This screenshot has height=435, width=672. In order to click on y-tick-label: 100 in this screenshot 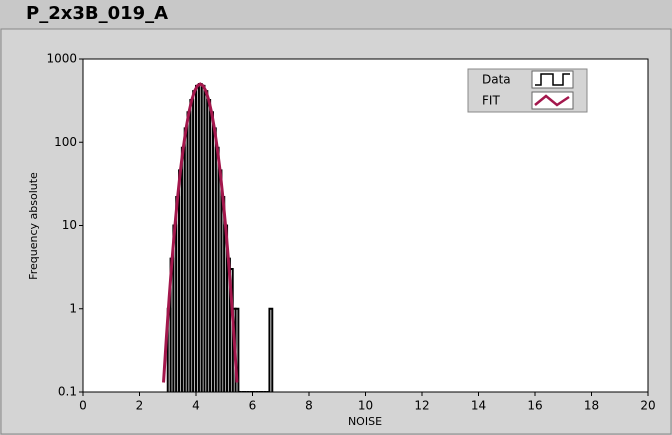, I will do `click(65, 142)`.